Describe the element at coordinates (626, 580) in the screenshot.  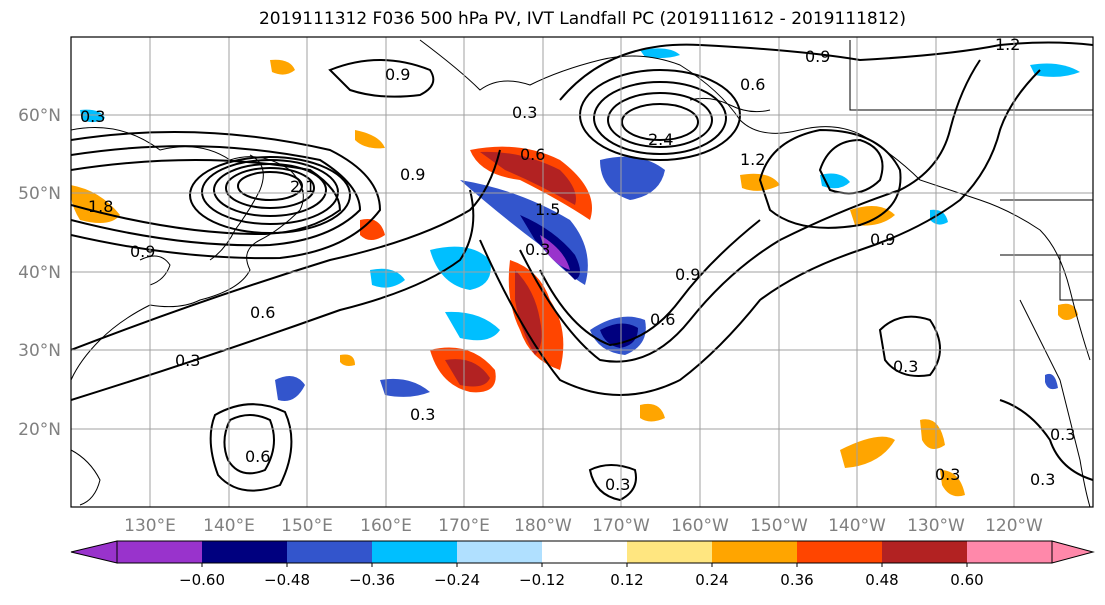
I see `colorbar-tick-label: 0.12` at that location.